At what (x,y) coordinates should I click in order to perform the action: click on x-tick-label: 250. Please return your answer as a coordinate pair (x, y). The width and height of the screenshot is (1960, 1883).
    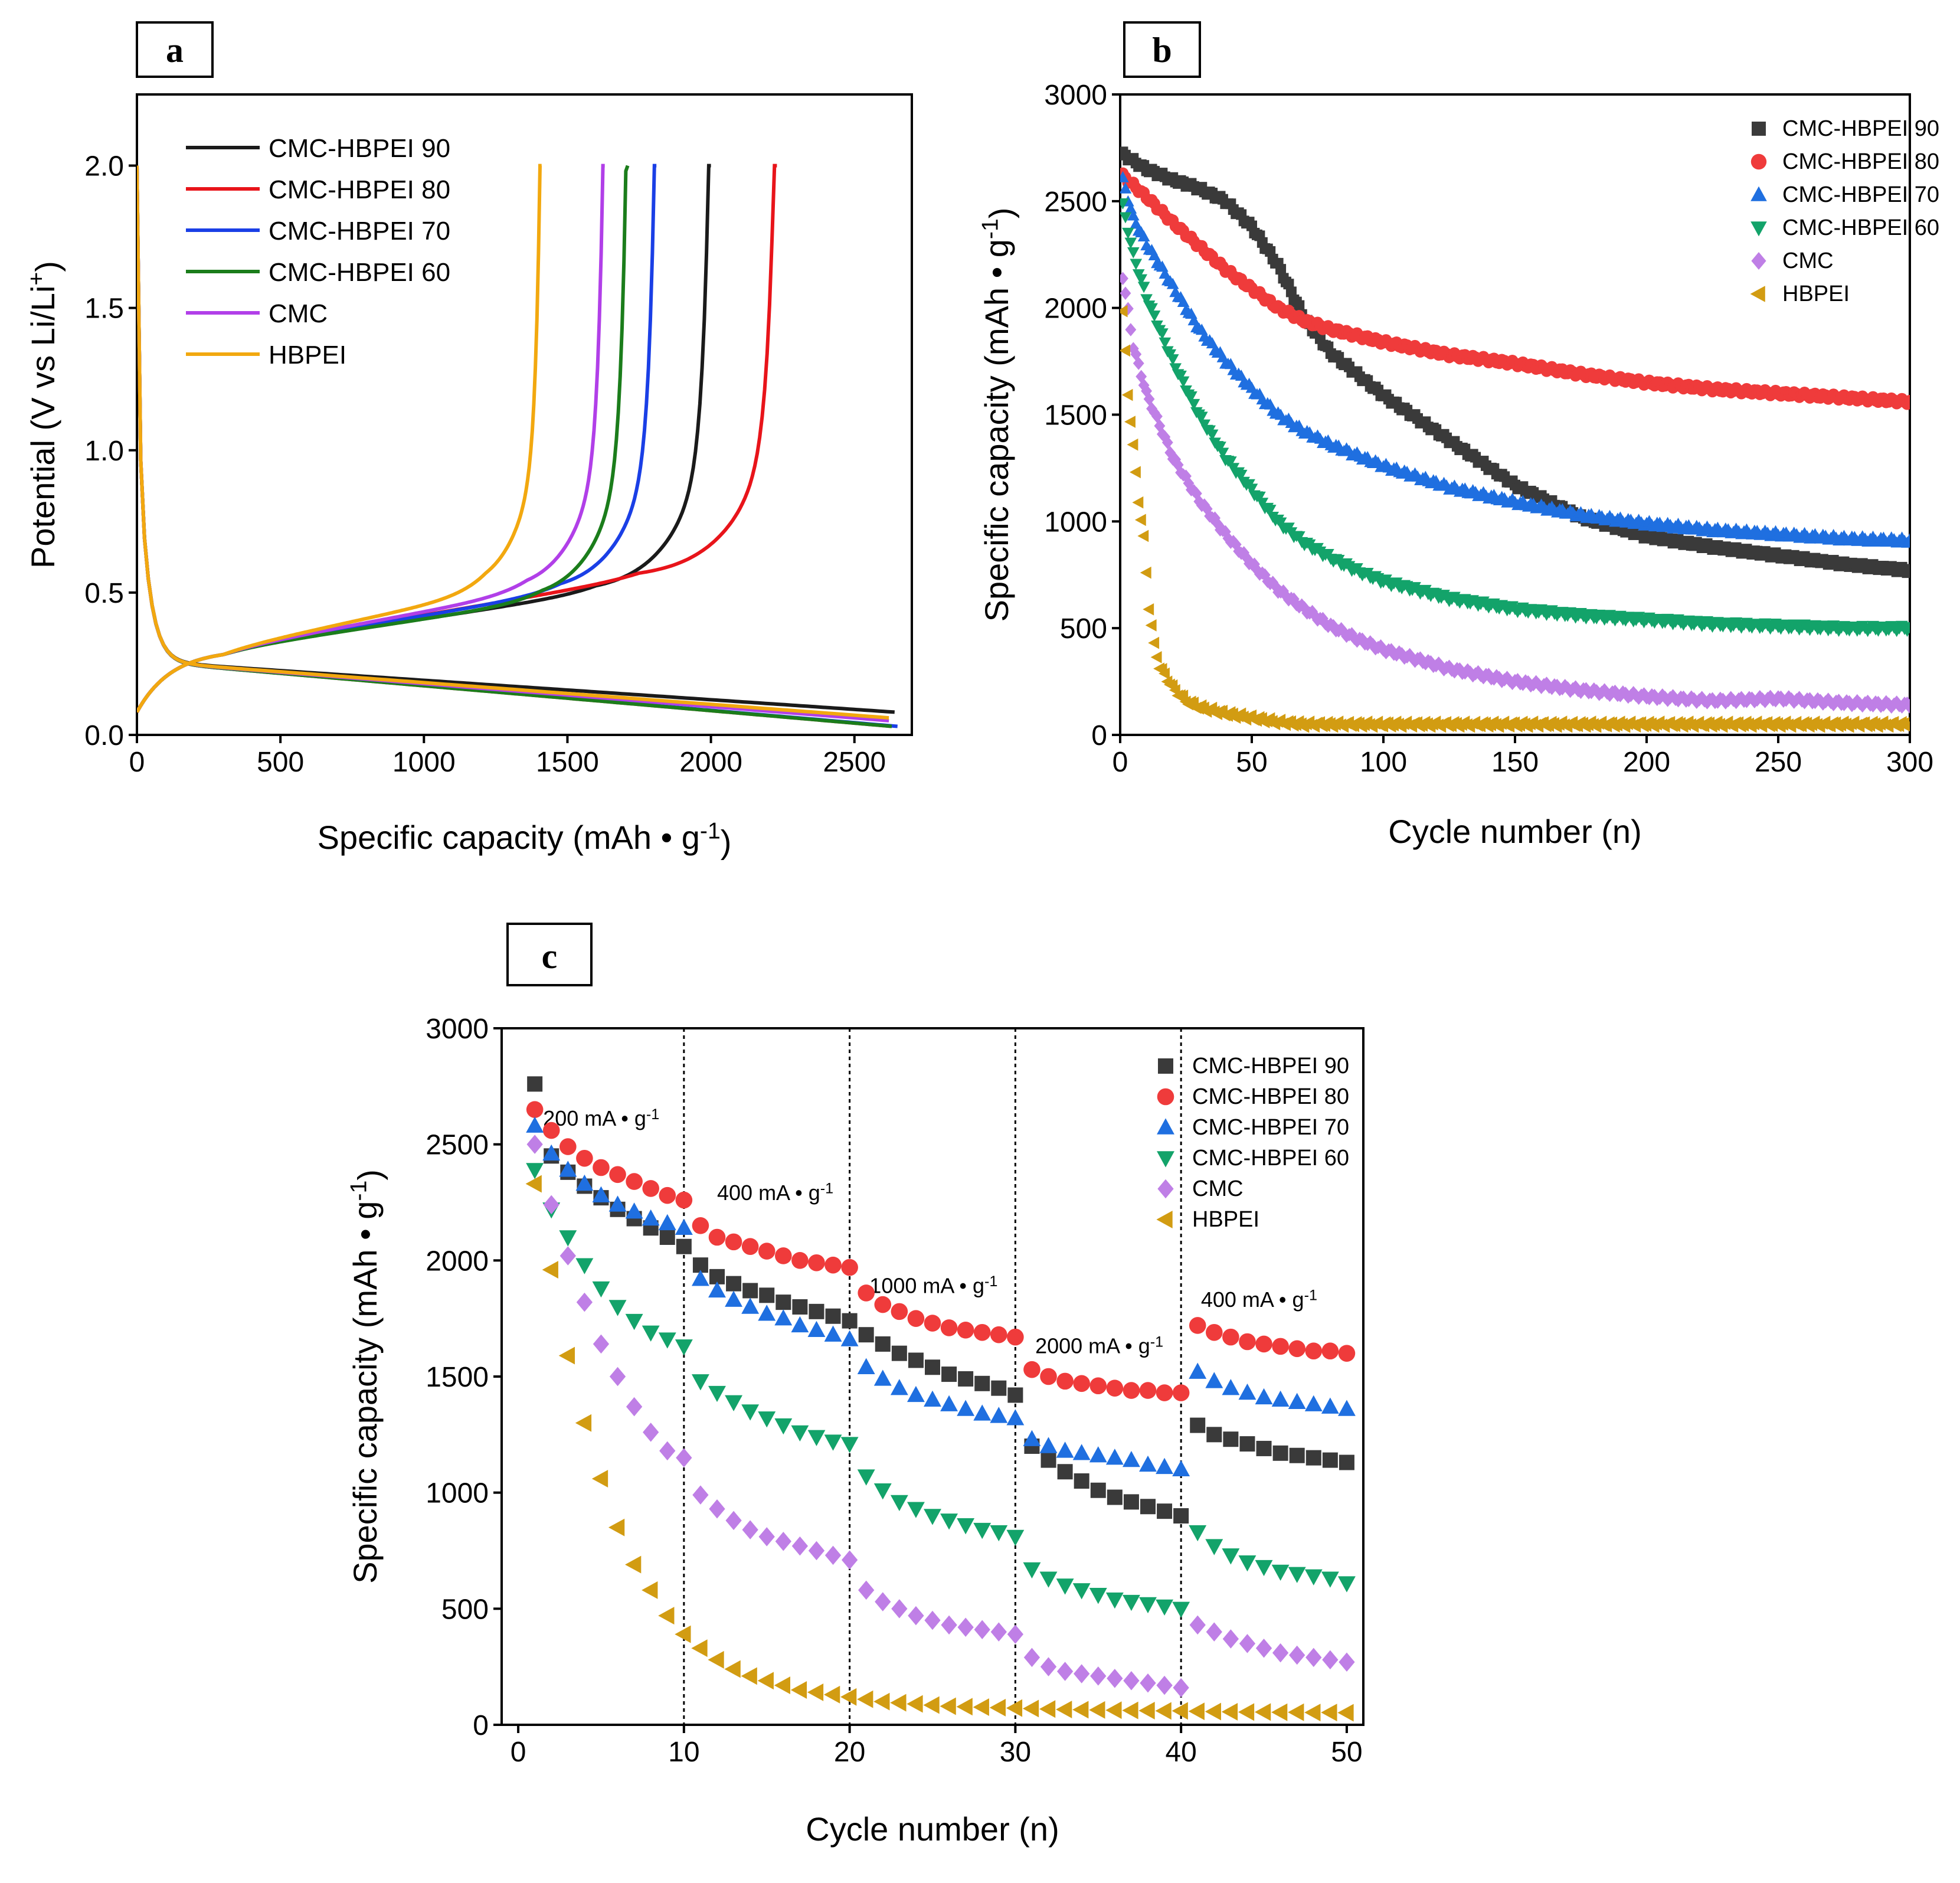
    Looking at the image, I should click on (1779, 763).